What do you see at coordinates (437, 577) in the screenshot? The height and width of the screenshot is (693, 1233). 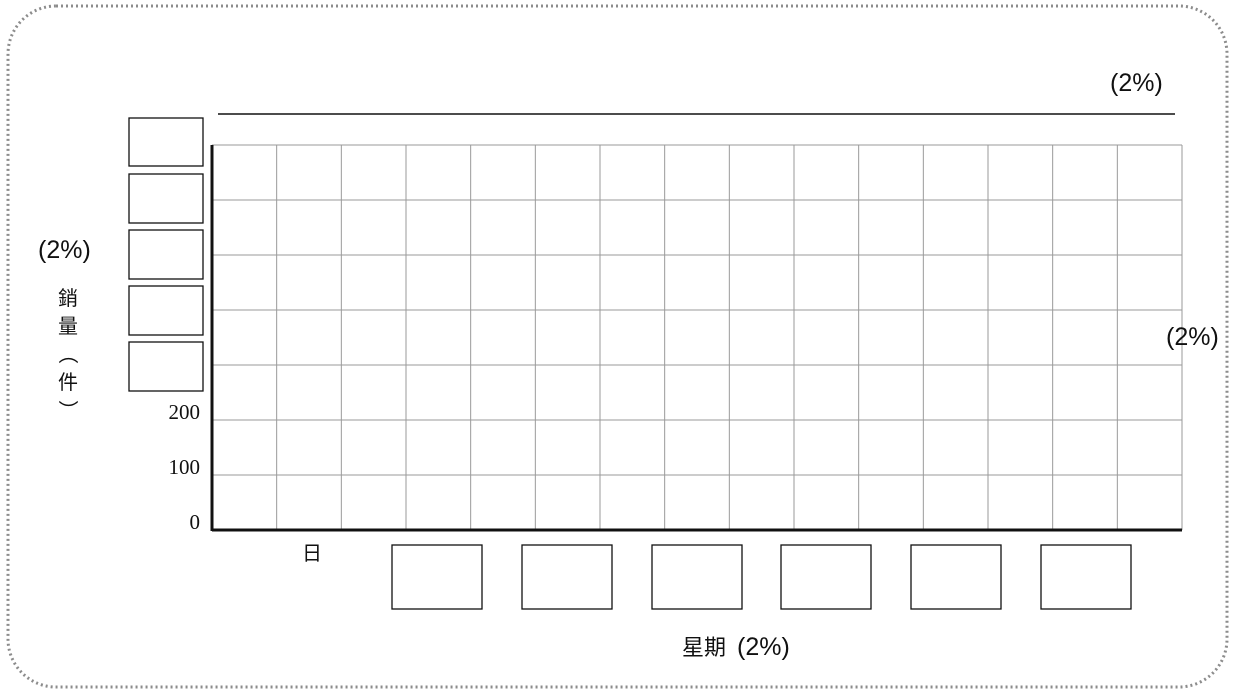 I see `x-category-box-mon` at bounding box center [437, 577].